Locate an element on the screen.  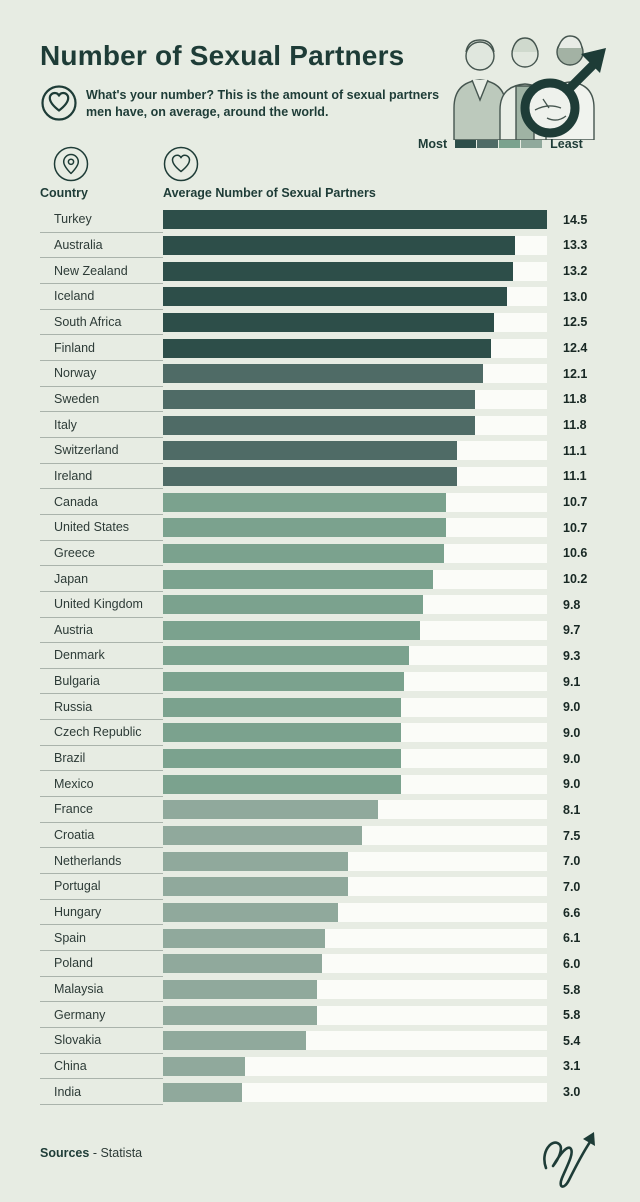
country-label: Turkey is located at coordinates (101, 220).